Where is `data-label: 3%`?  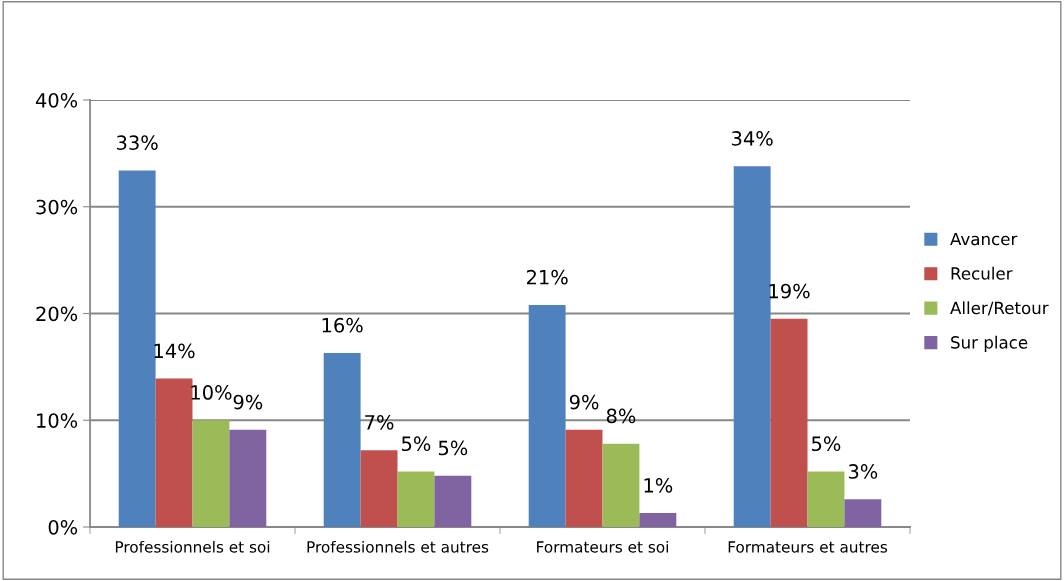
data-label: 3% is located at coordinates (863, 471).